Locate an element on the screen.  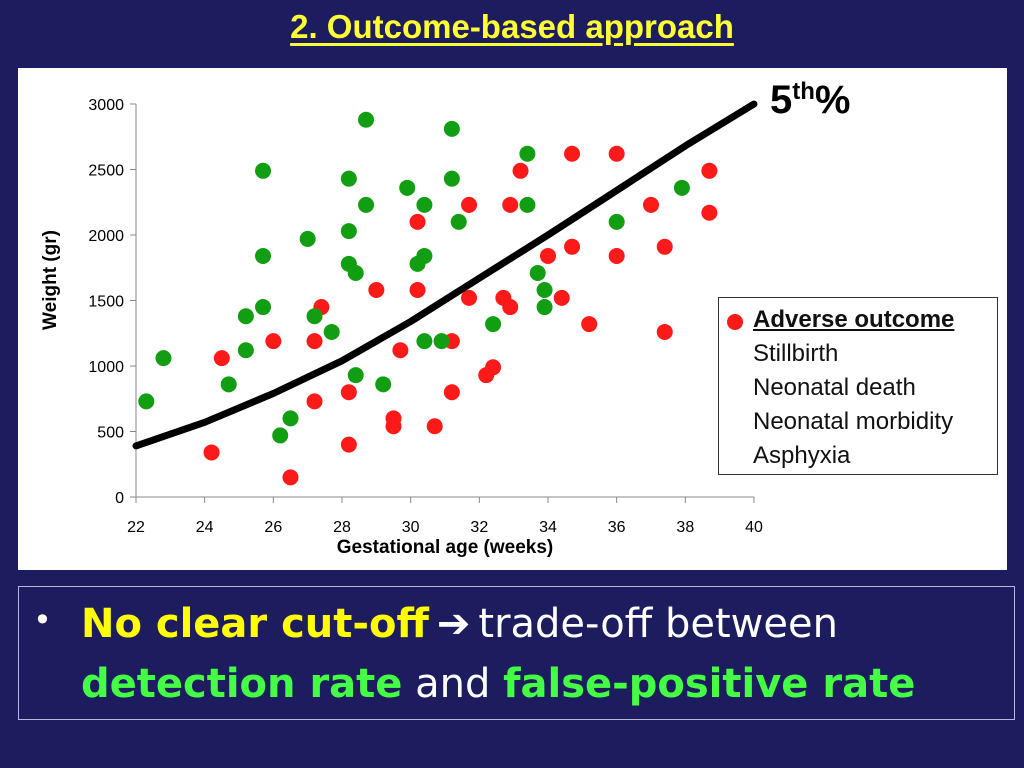
y-tick-label: 2000 is located at coordinates (106, 236).